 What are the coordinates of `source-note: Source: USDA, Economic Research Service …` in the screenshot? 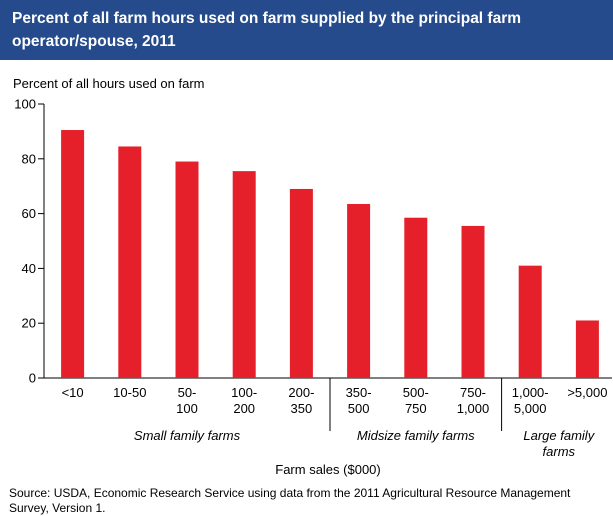 It's located at (290, 500).